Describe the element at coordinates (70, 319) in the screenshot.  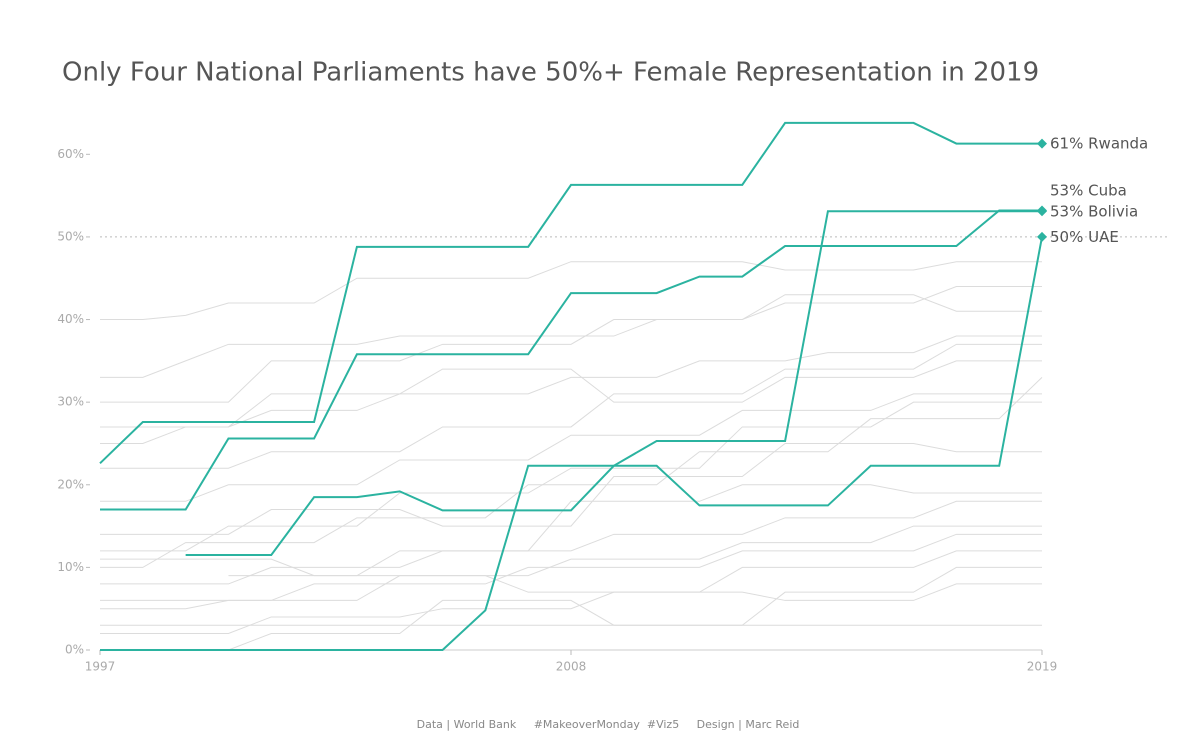
I see `y-tick-label: 40%` at that location.